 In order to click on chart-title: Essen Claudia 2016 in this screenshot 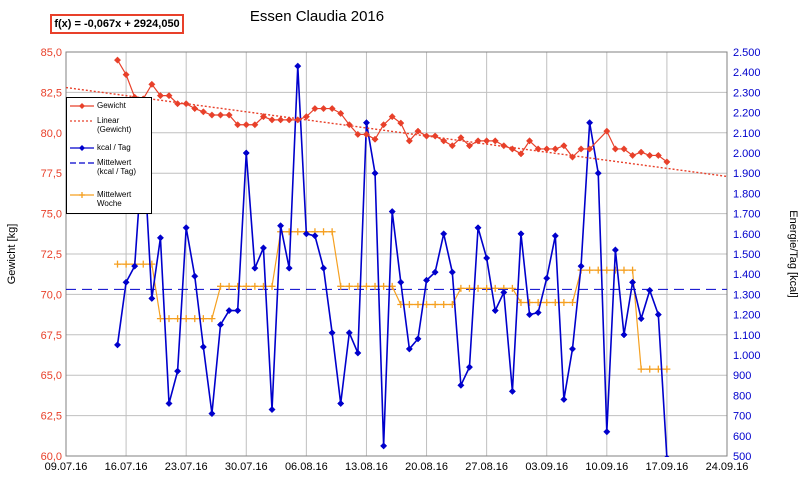, I will do `click(317, 16)`.